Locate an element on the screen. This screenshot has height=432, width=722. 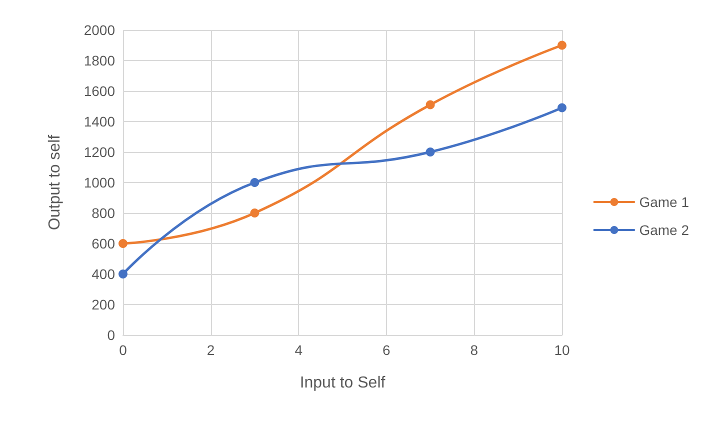
x-axis-title: Input to Self is located at coordinates (343, 383).